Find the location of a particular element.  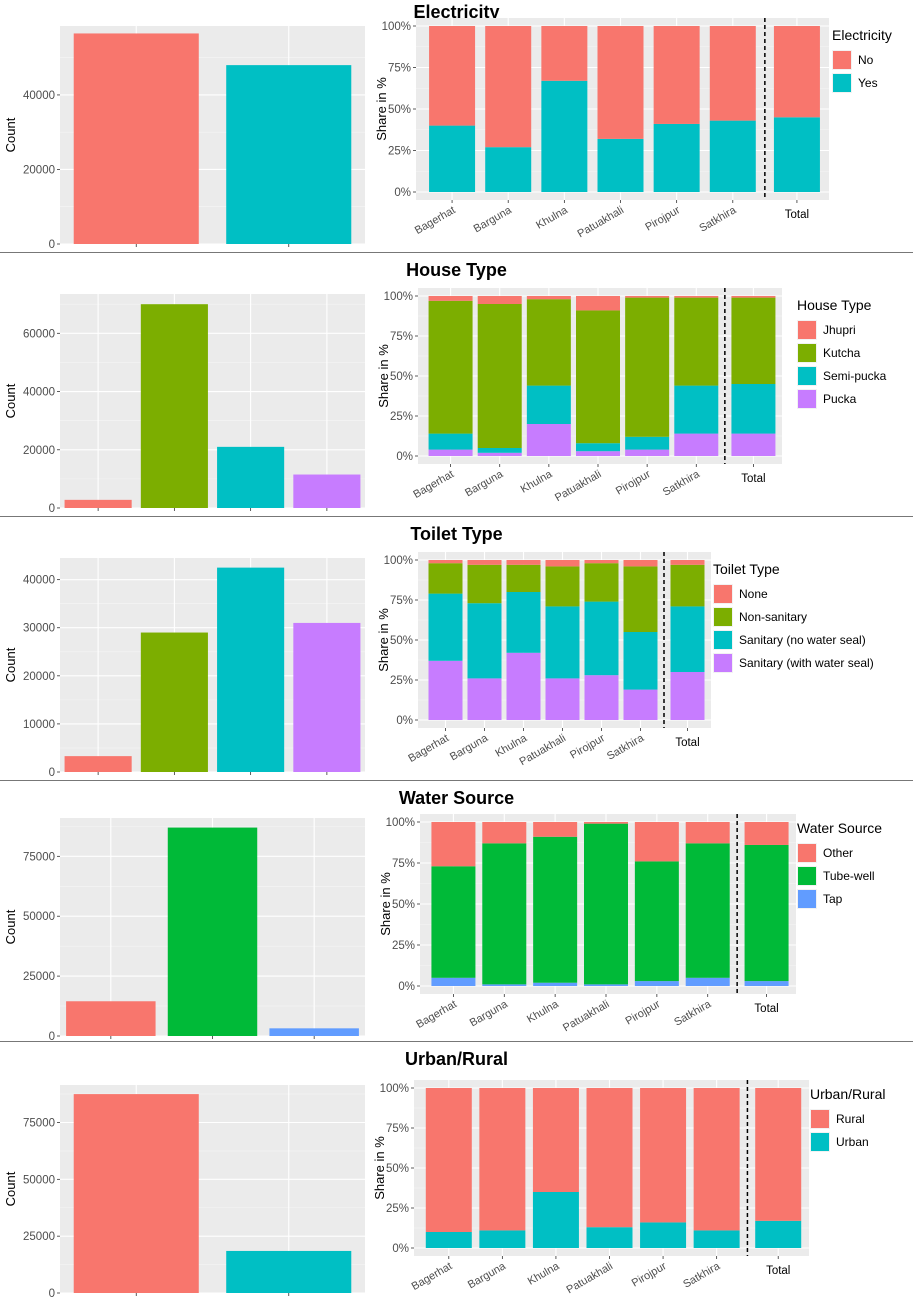

legend-label: Jhupri is located at coordinates (839, 330).